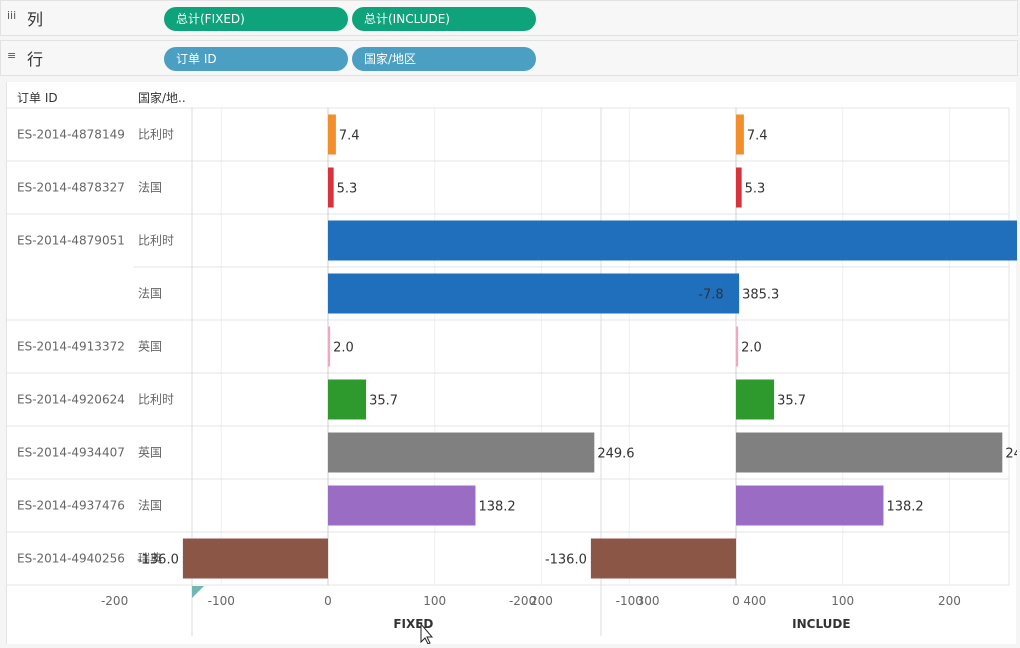 The width and height of the screenshot is (1020, 648). Describe the element at coordinates (71, 188) in the screenshot. I see `row-header-order-id: ES-2014-4878327` at that location.